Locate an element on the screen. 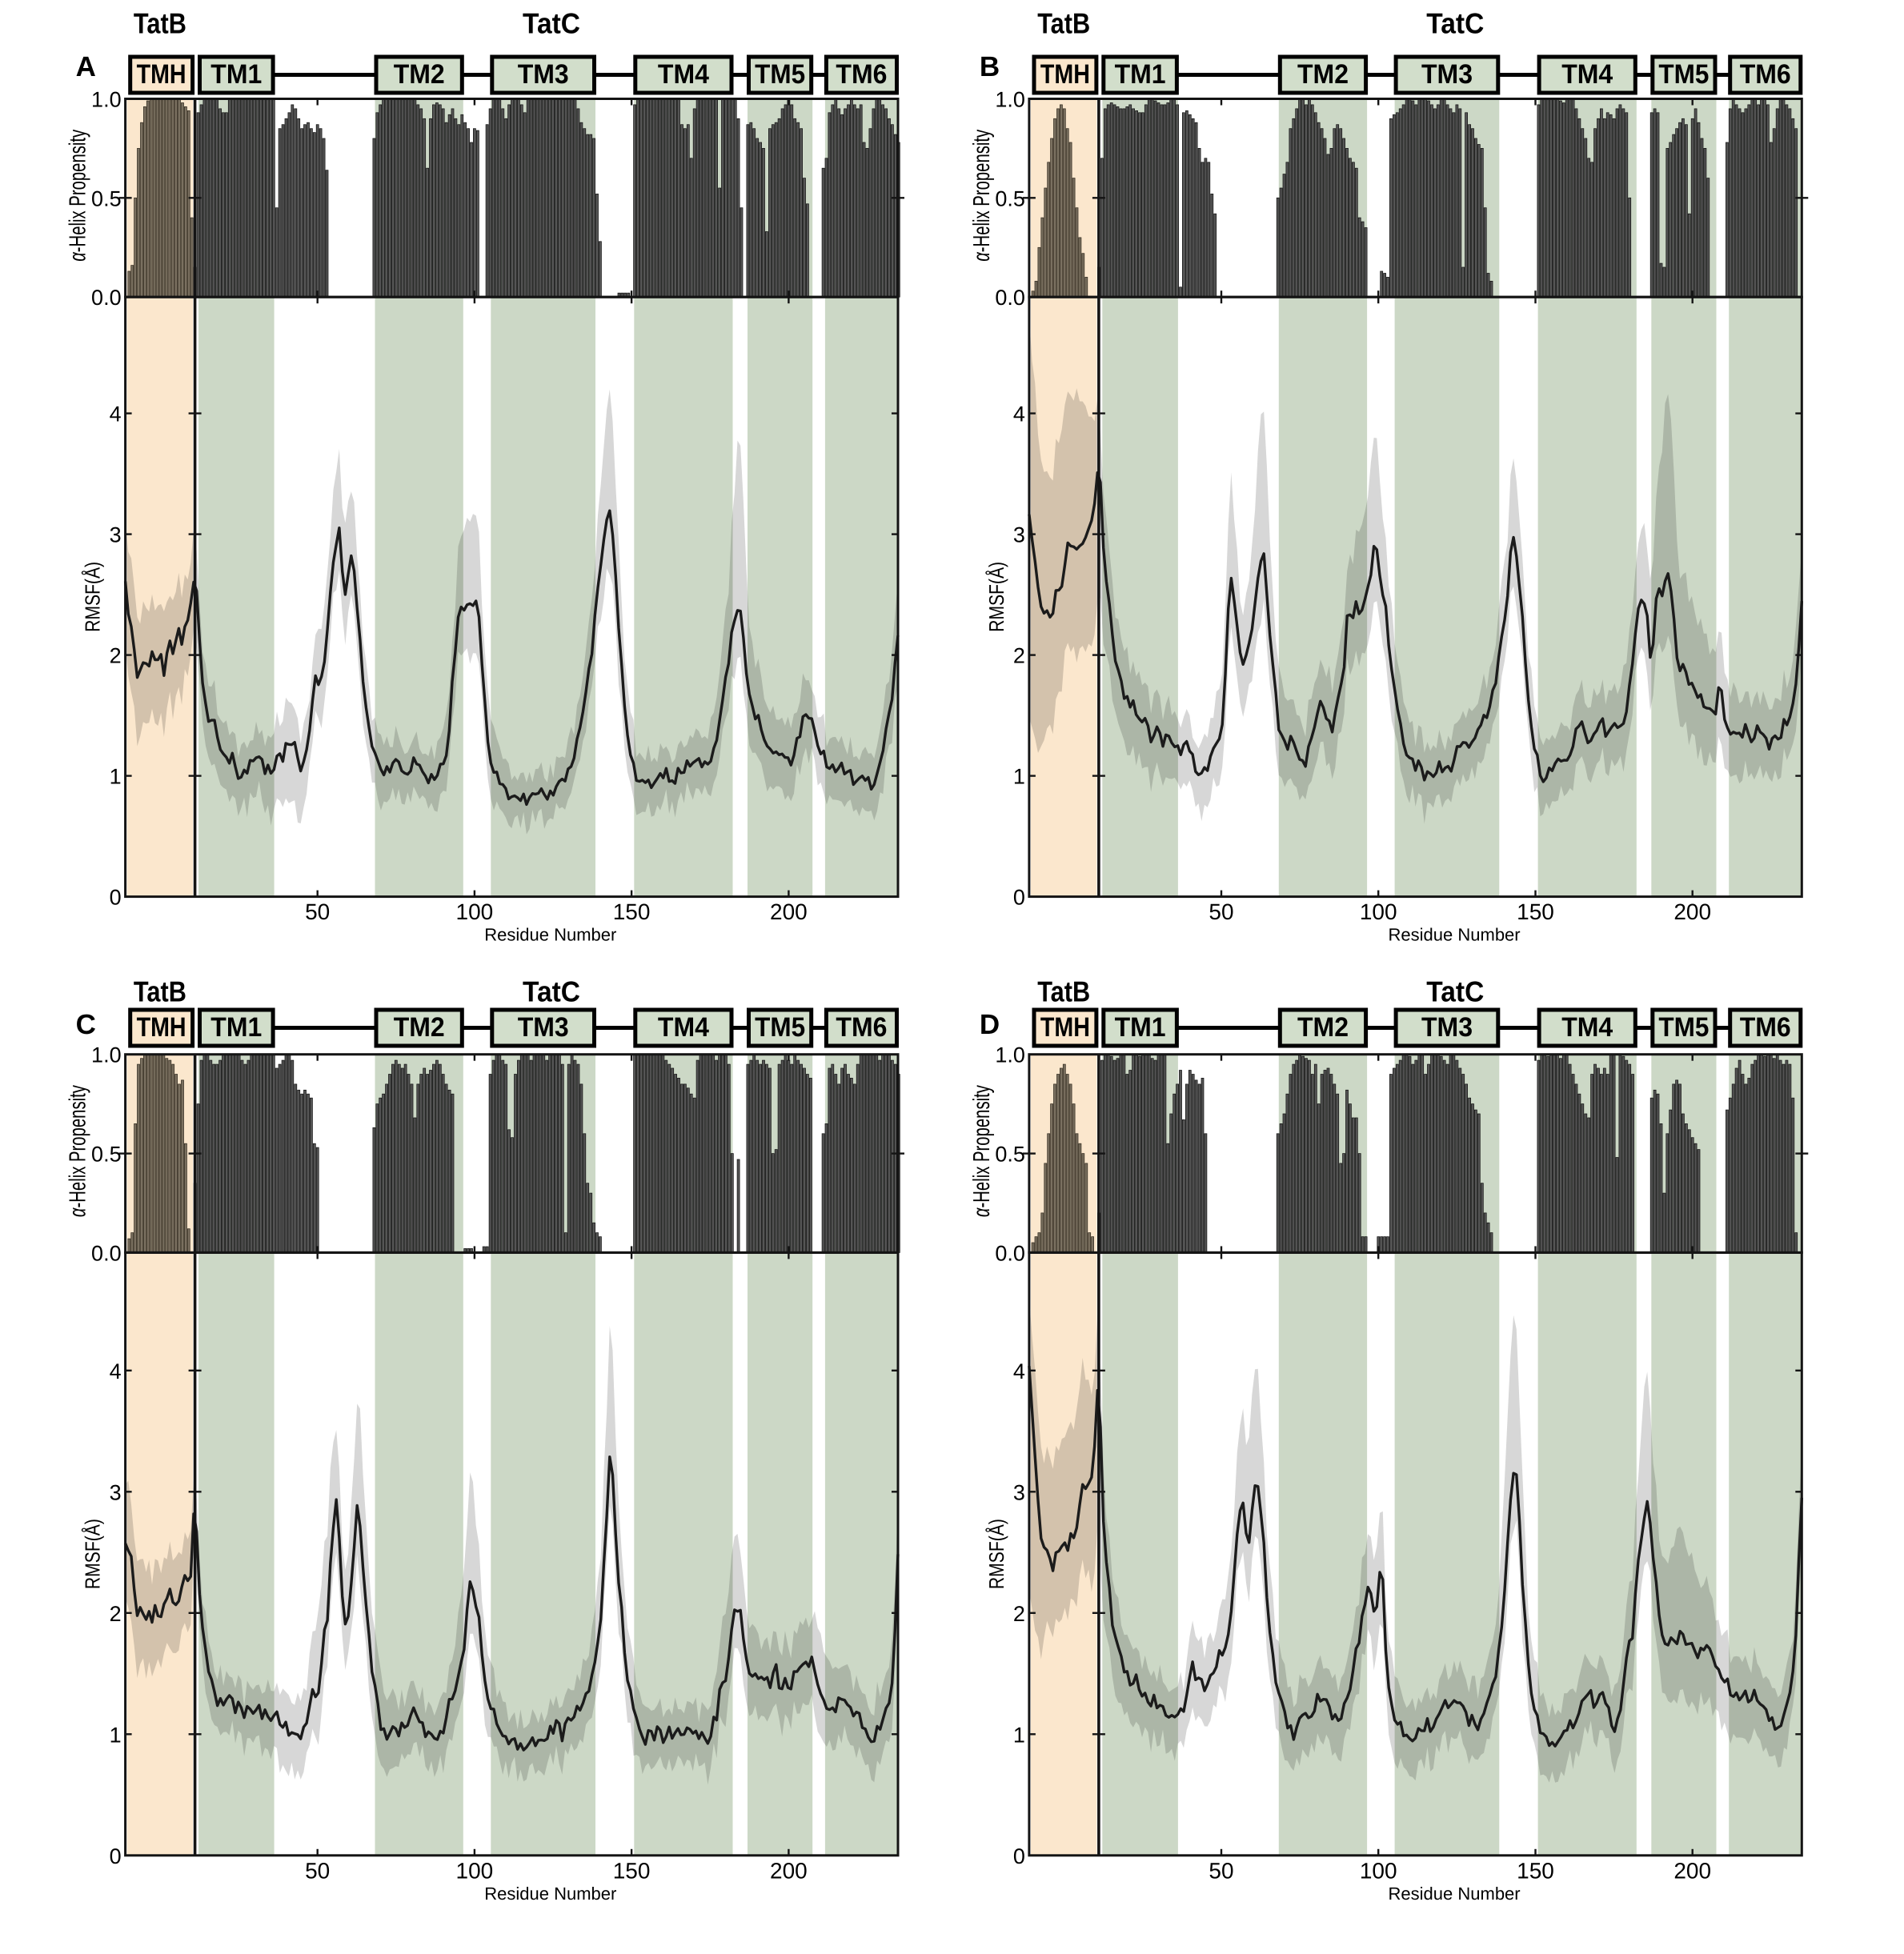 This screenshot has width=1904, height=1954. svg-text: D is located at coordinates (990, 1024).